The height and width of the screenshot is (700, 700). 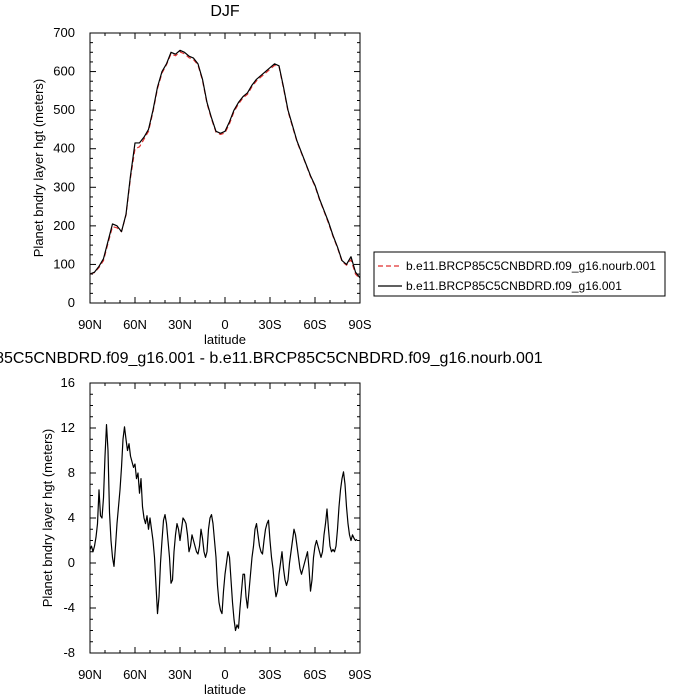 I want to click on chart-top-ytick-label: 600, so click(x=64, y=71).